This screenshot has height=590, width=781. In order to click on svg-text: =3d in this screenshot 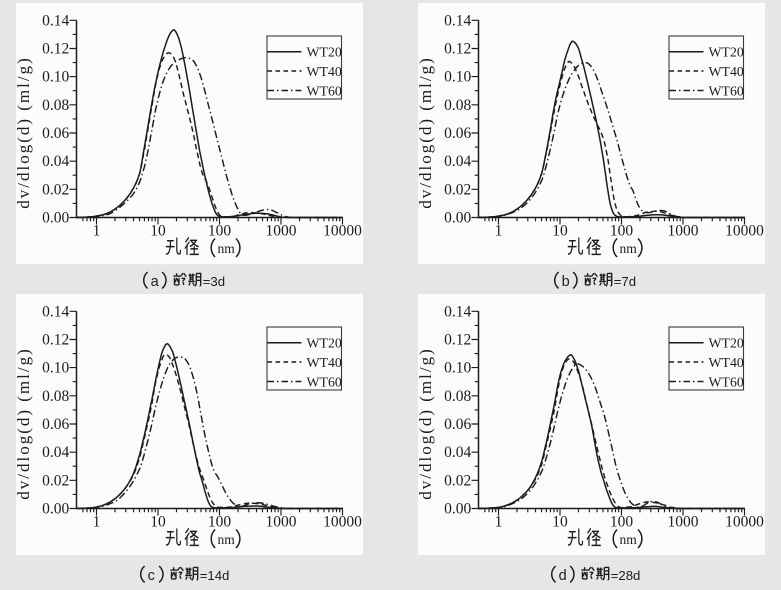, I will do `click(214, 281)`.